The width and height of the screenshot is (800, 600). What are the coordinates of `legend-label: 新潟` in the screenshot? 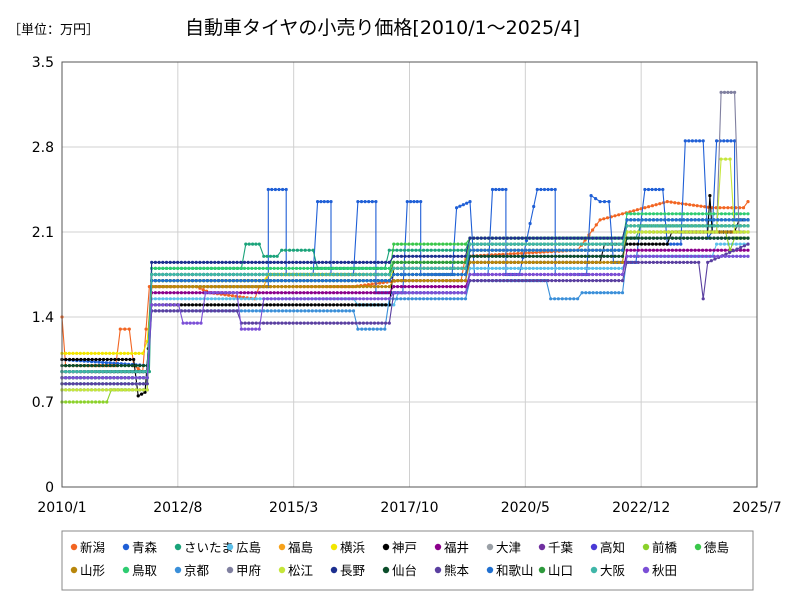 It's located at (92, 547).